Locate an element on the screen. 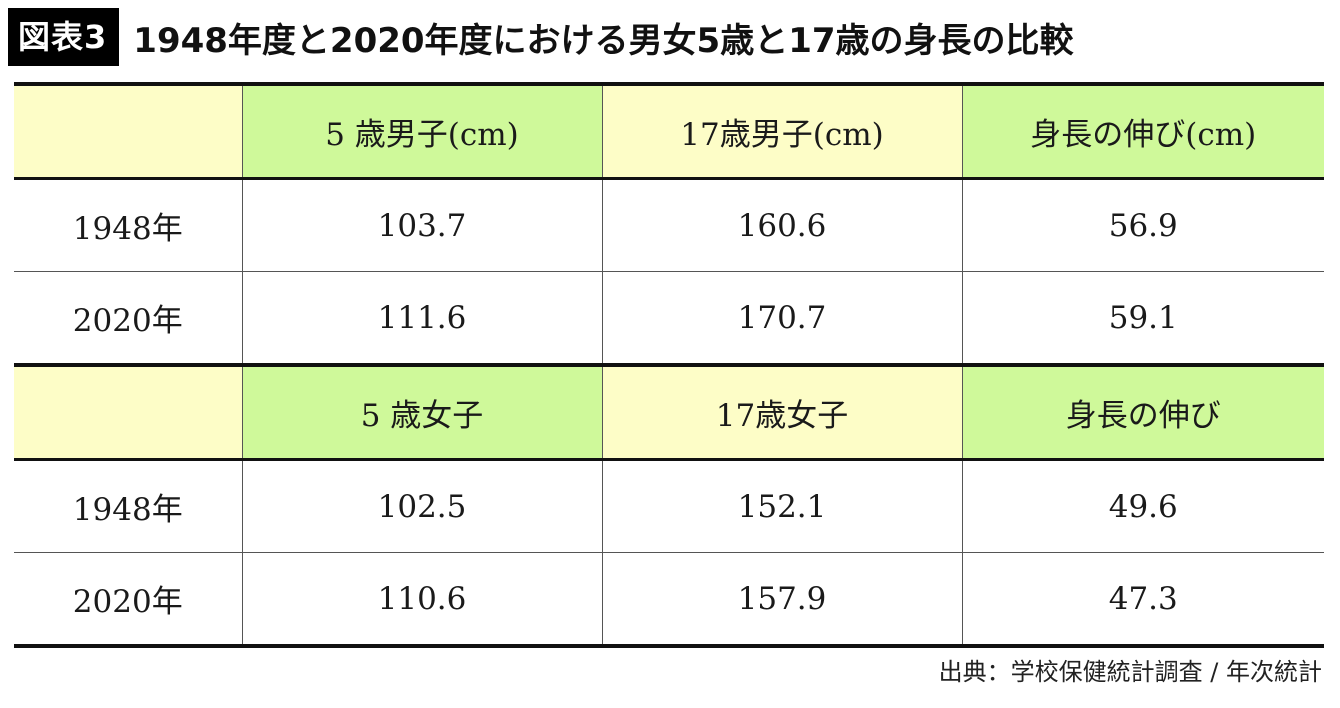 This screenshot has width=1340, height=708. table-cell: 47.3 is located at coordinates (1142, 600).